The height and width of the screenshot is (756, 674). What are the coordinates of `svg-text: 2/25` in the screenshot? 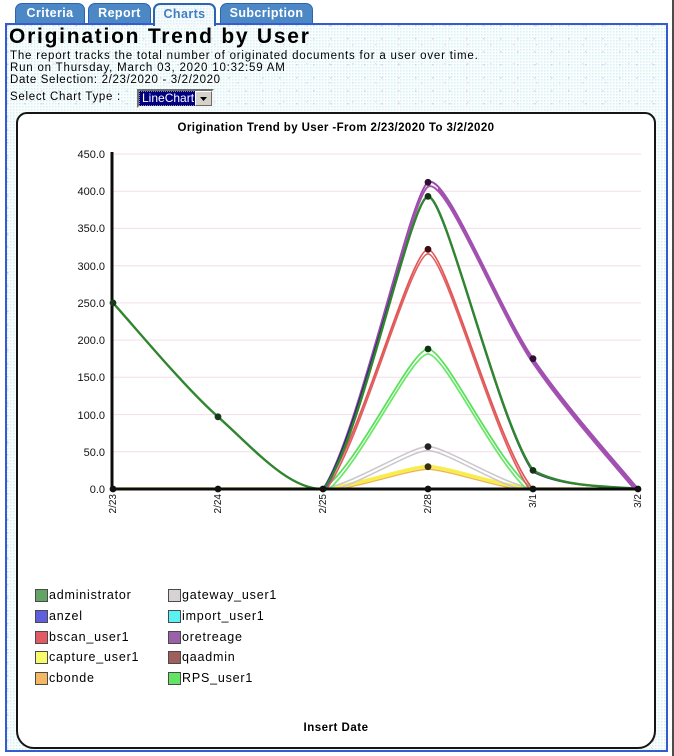 It's located at (323, 504).